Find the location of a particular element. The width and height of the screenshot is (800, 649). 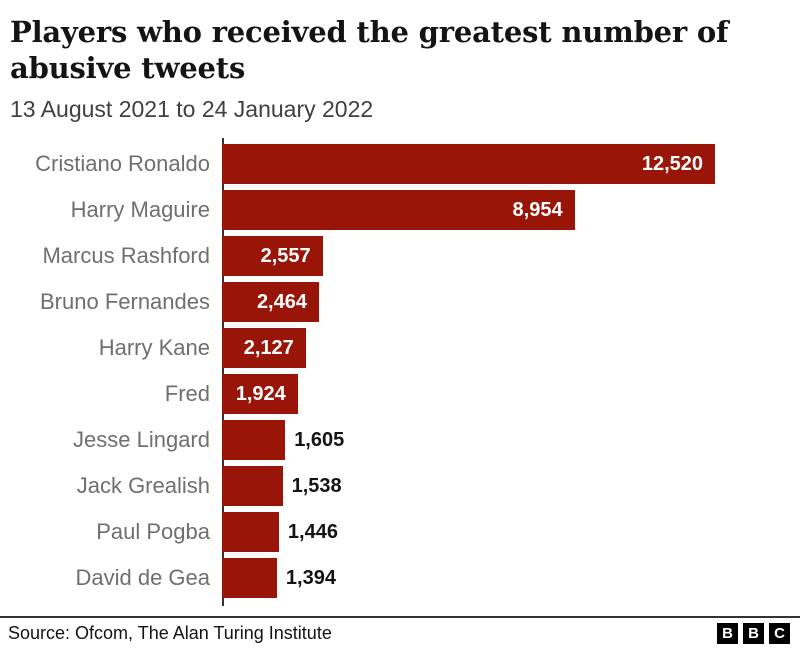

chart-row: Fred 1,924 is located at coordinates (395, 394).